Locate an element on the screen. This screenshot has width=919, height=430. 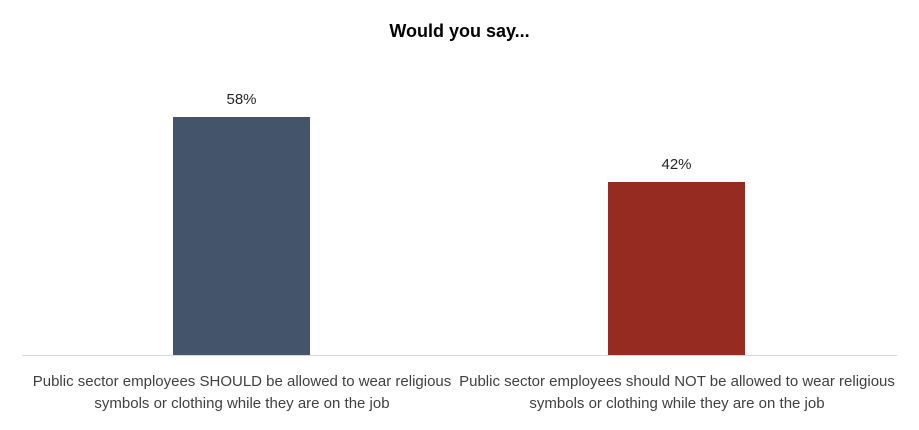
bar-value-label: 58% is located at coordinates (241, 99).